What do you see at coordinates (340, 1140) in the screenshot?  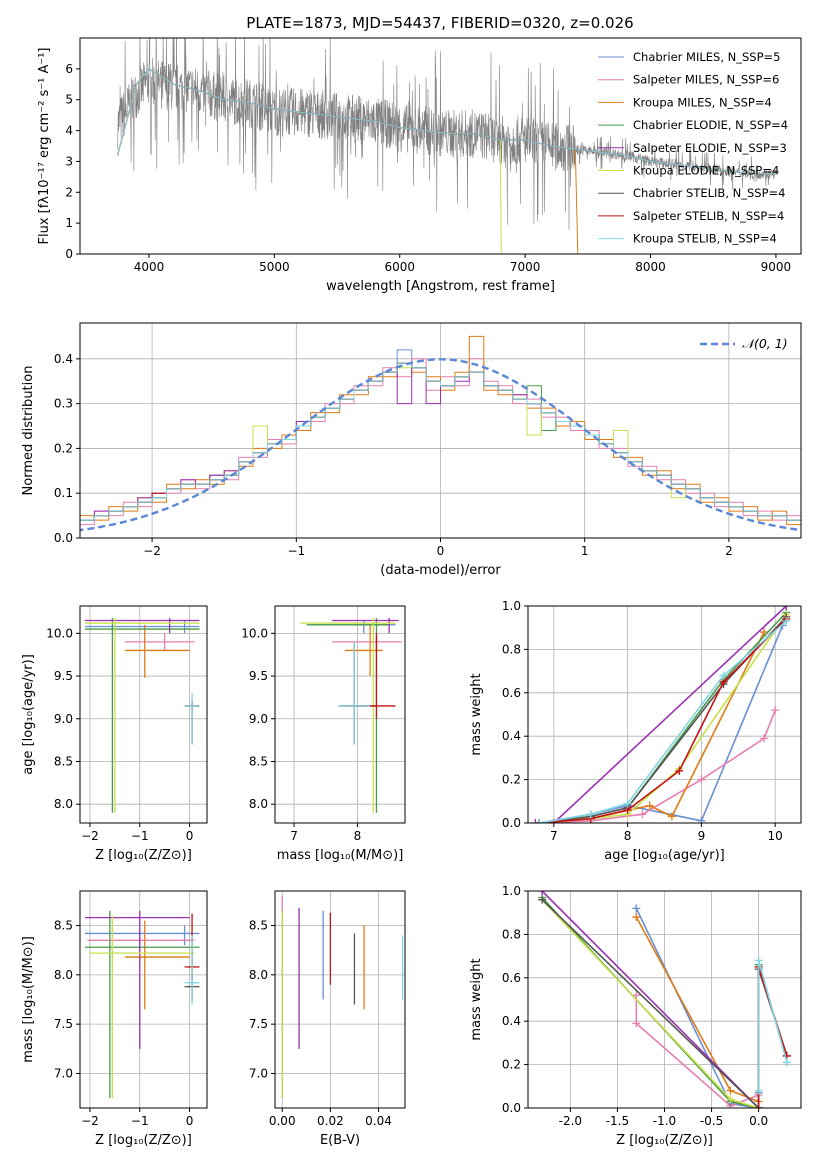 I see `mass-vs-EBV-xlabel: E(B-V)` at bounding box center [340, 1140].